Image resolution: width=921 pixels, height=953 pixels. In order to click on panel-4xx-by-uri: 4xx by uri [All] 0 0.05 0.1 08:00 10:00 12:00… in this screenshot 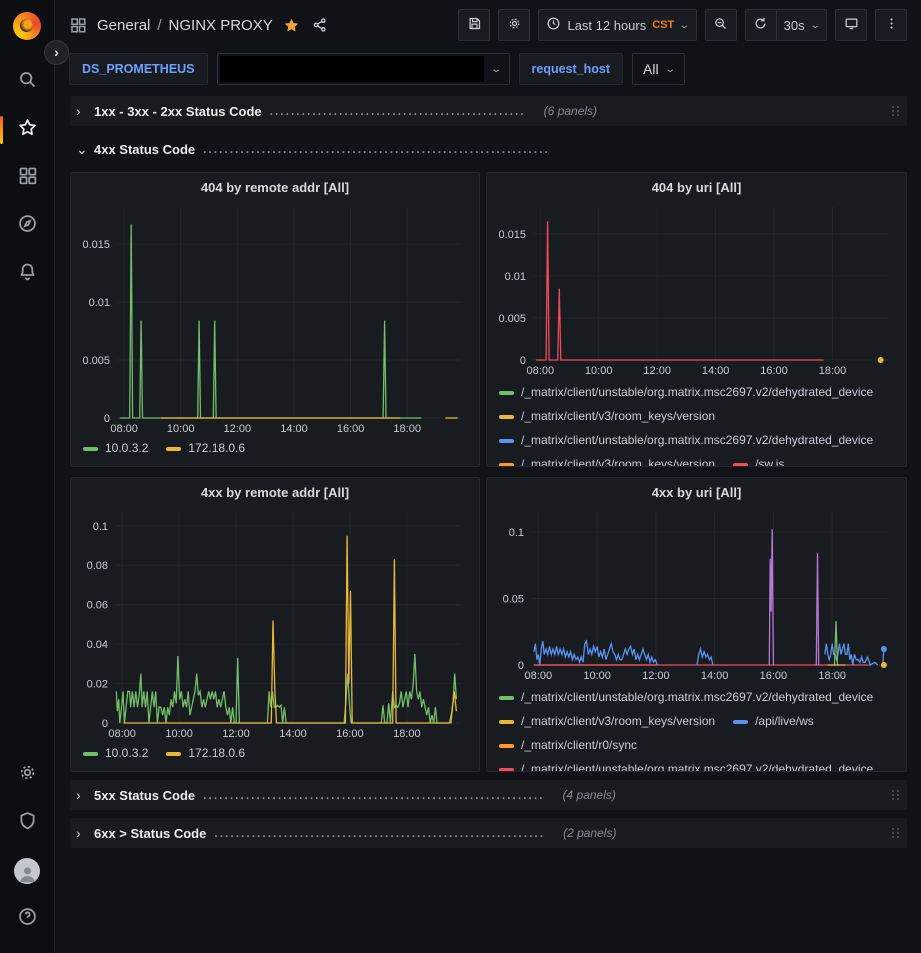, I will do `click(696, 624)`.